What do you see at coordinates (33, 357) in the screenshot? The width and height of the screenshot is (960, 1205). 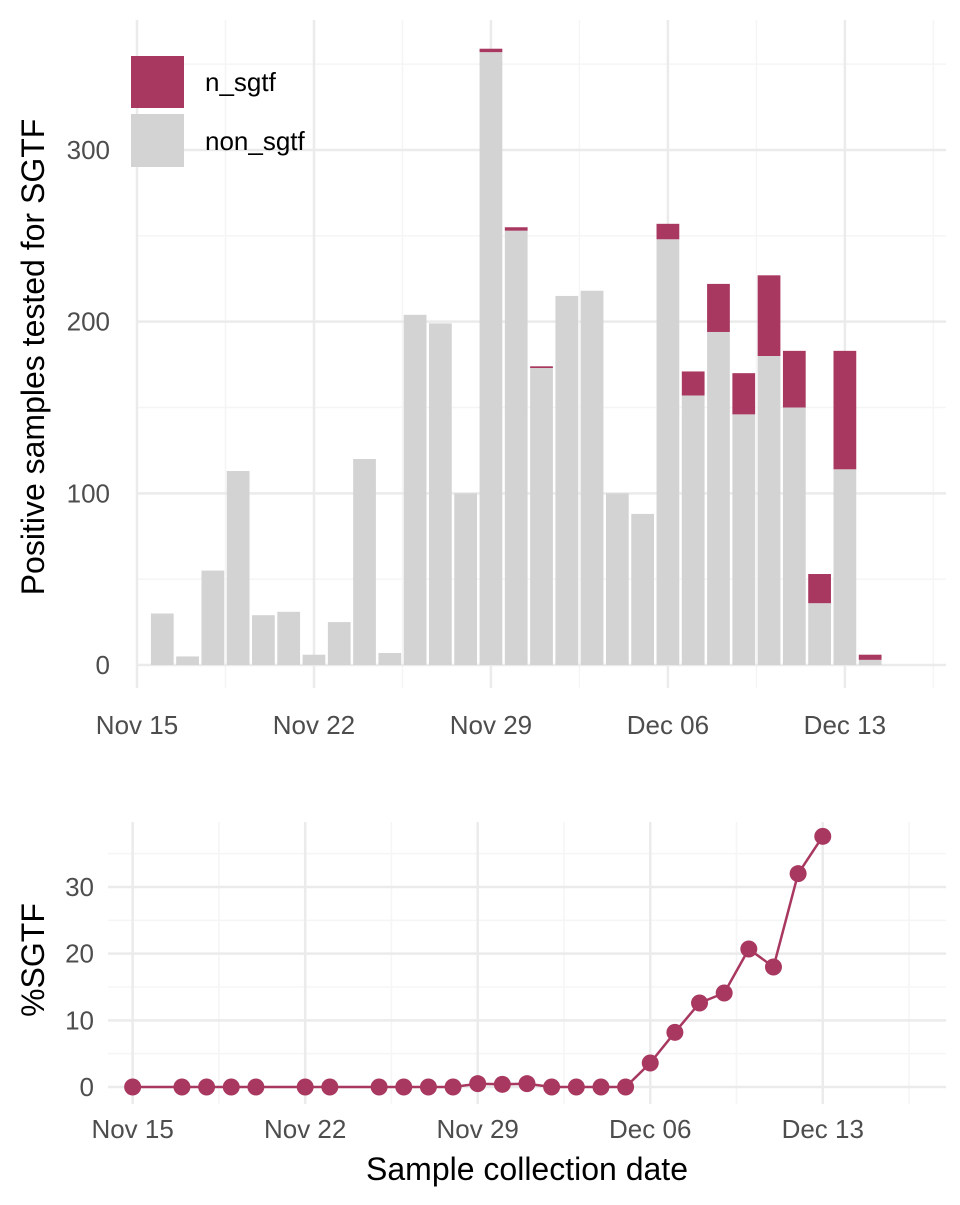 I see `bar-chart-y-axis-title: Positive samples tested for SGTF` at bounding box center [33, 357].